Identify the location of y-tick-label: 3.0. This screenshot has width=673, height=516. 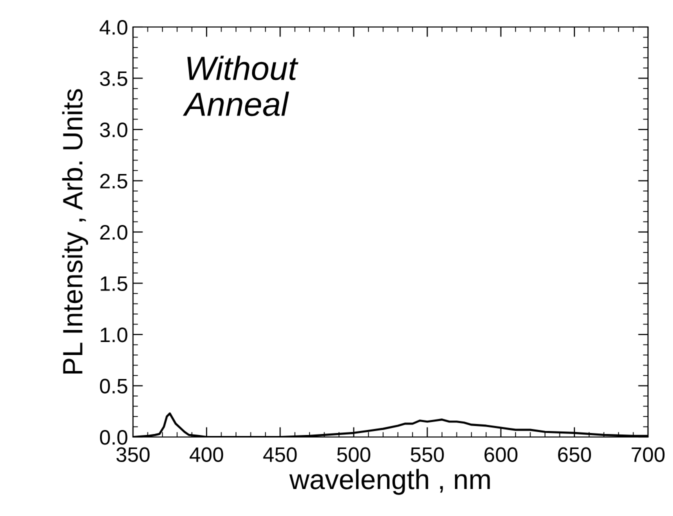
(114, 130).